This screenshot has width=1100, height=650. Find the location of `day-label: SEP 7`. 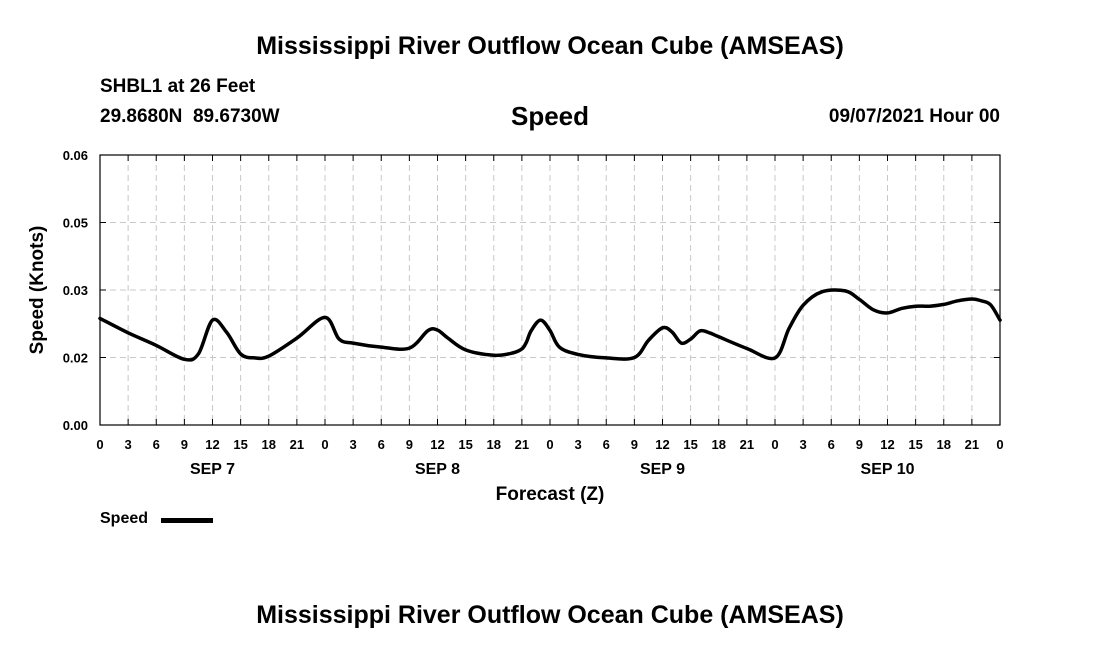

day-label: SEP 7 is located at coordinates (212, 469).